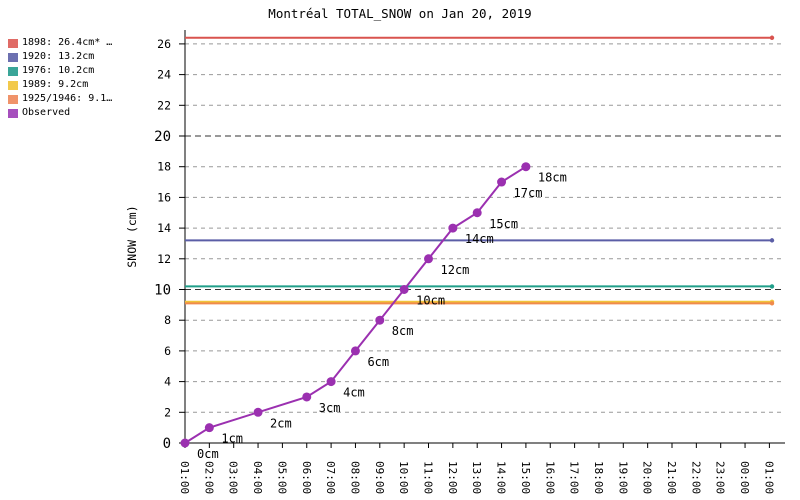 This screenshot has width=800, height=500. What do you see at coordinates (720, 477) in the screenshot?
I see `x-tick-label: 23:00` at bounding box center [720, 477].